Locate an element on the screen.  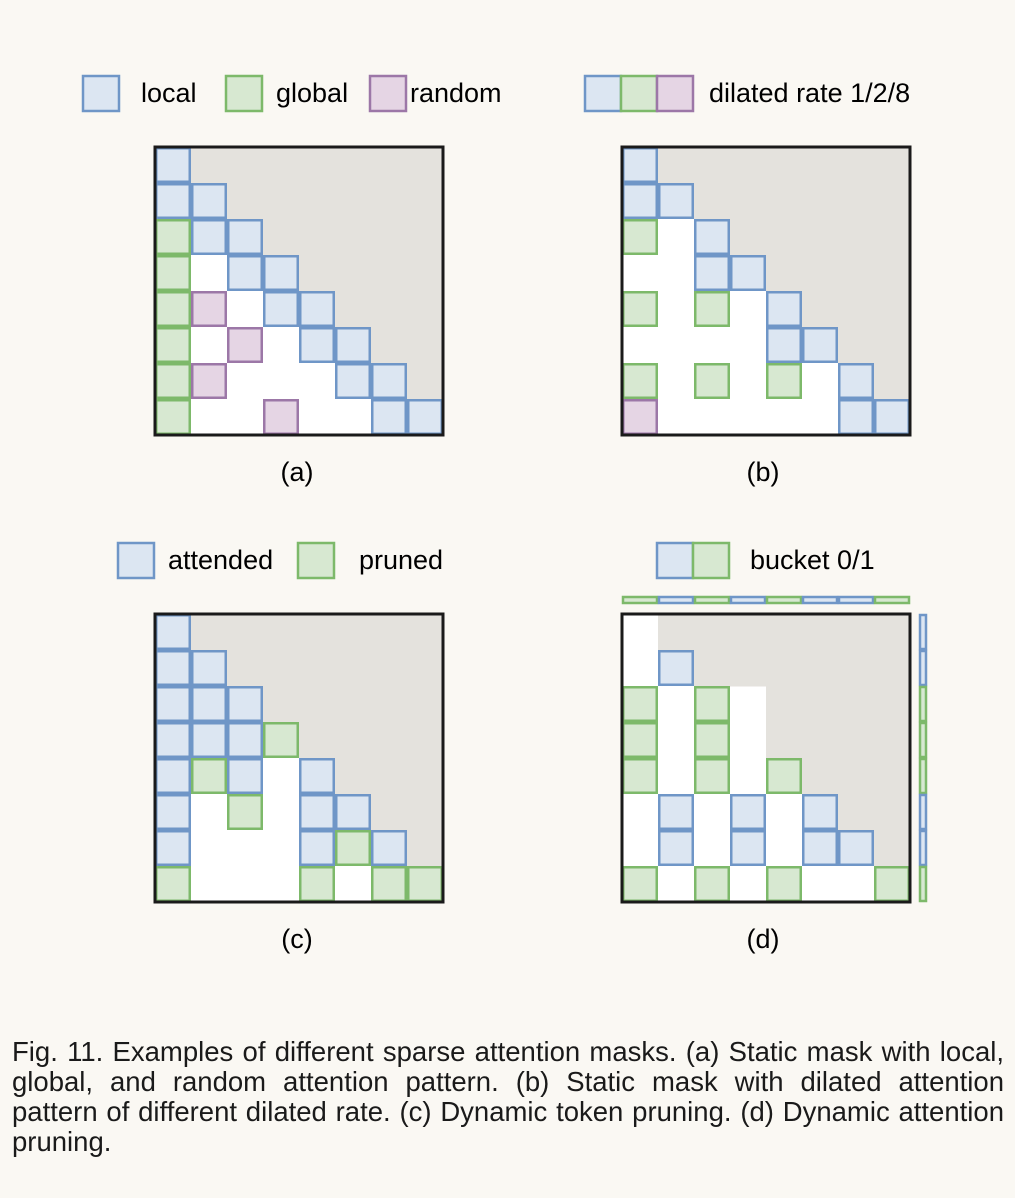
legend-d: bucket 0/1 is located at coordinates (765, 560).